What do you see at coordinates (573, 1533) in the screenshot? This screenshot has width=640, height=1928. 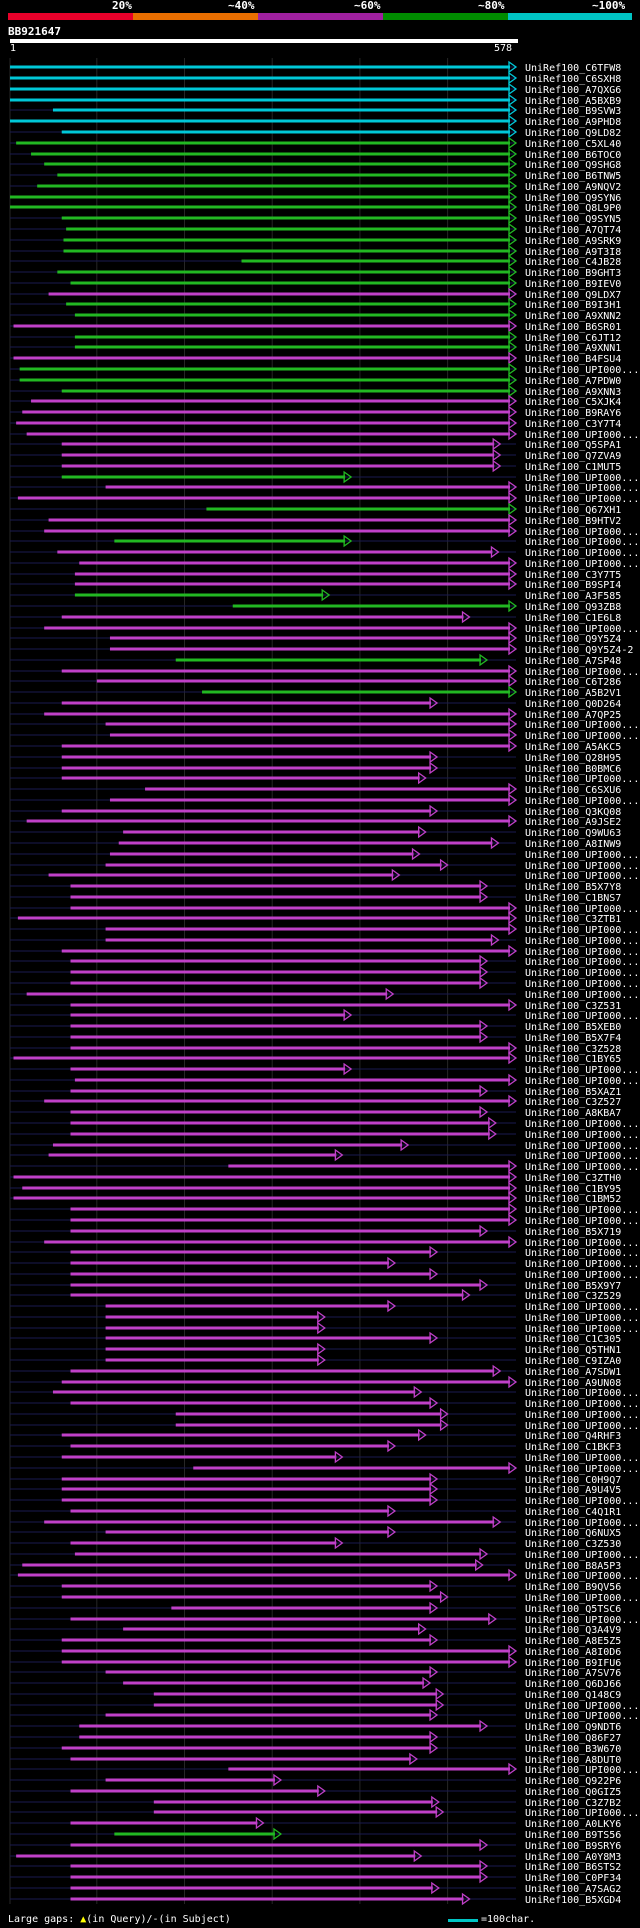 I see `hit-label: UniRef100_Q6NUX5` at bounding box center [573, 1533].